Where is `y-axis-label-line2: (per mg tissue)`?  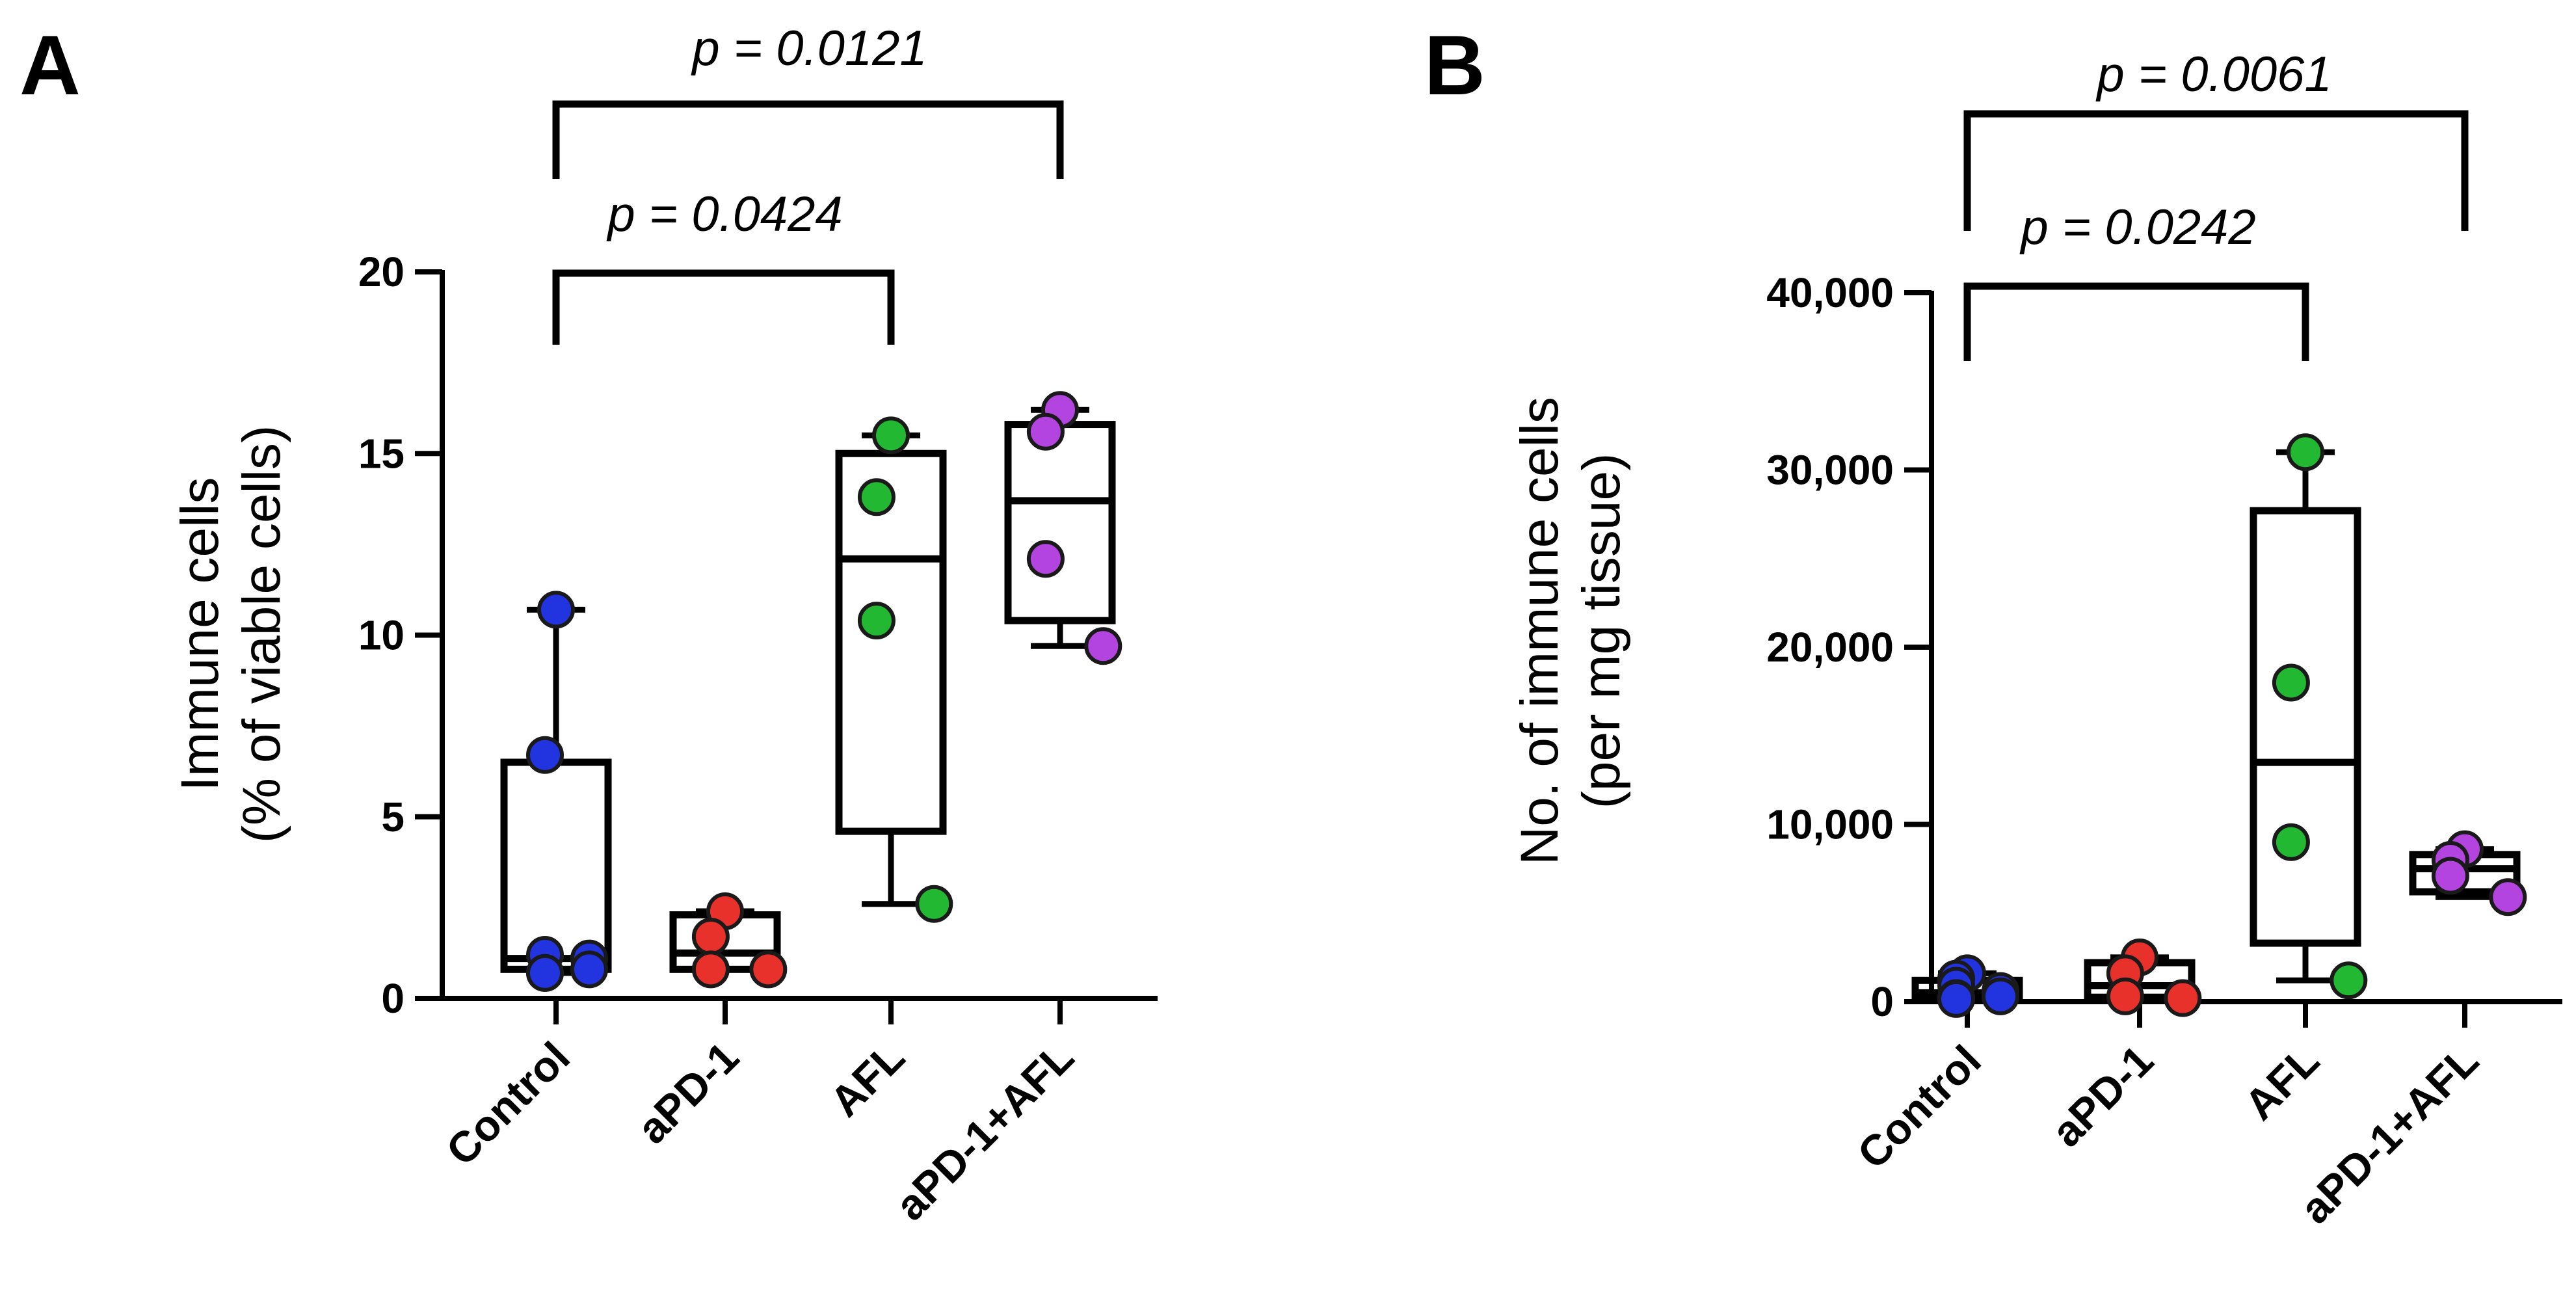
y-axis-label-line2: (per mg tissue) is located at coordinates (1601, 631).